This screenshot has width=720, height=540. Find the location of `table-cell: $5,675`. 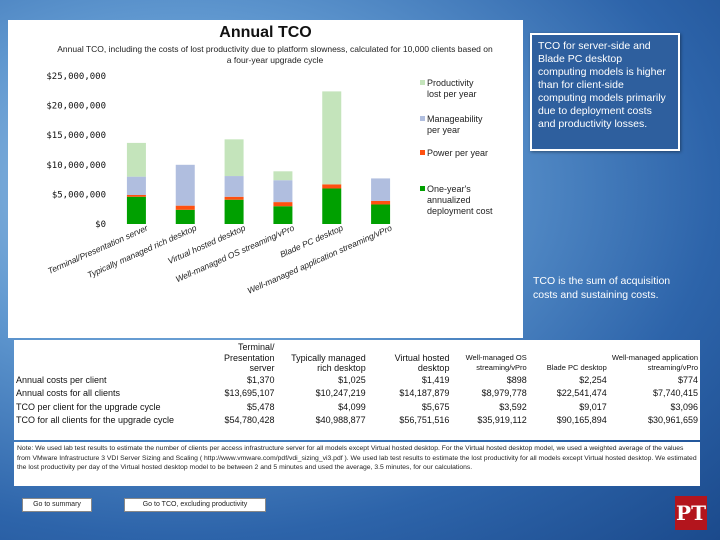

table-cell: $5,675 is located at coordinates (435, 406).